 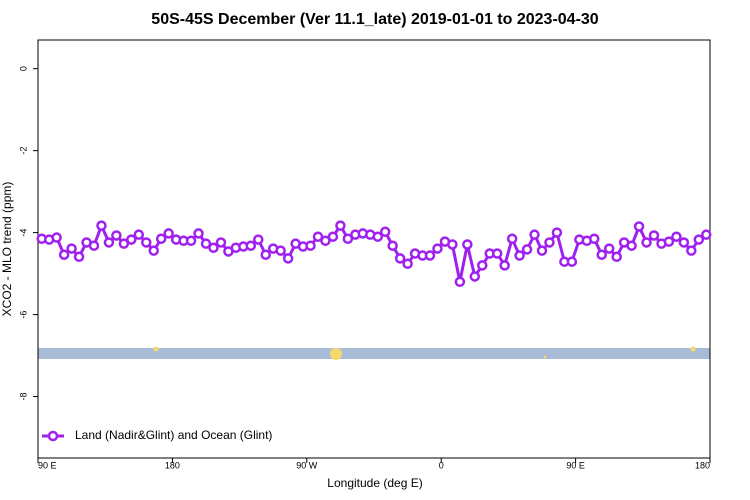 I want to click on y-tick-label: 0, so click(x=23, y=68).